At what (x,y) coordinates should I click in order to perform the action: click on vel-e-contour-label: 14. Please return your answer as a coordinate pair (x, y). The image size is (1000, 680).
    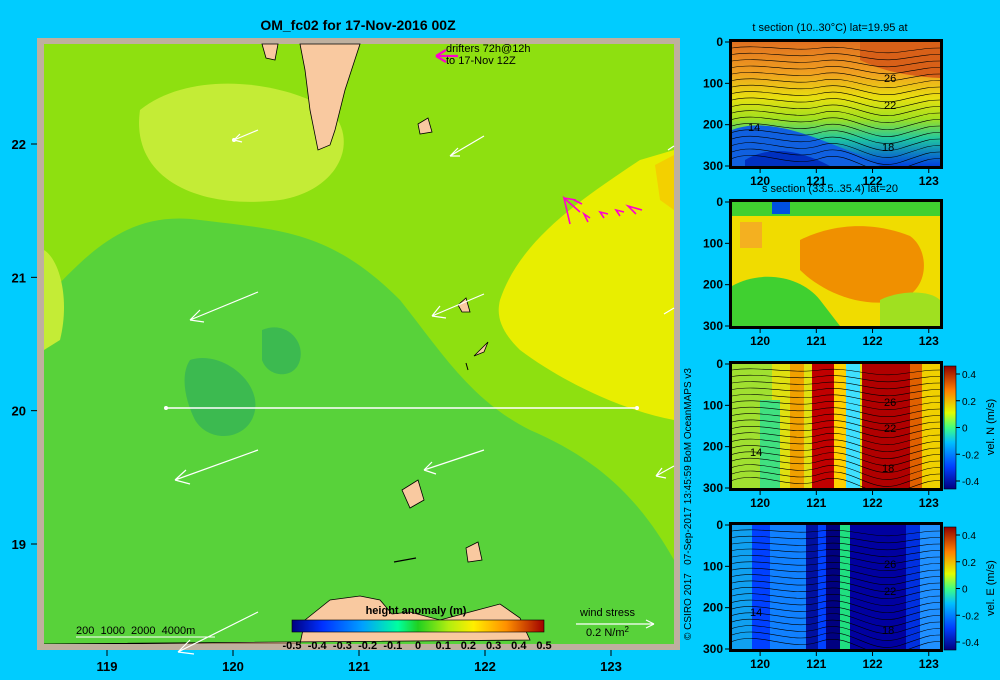
    Looking at the image, I should click on (756, 613).